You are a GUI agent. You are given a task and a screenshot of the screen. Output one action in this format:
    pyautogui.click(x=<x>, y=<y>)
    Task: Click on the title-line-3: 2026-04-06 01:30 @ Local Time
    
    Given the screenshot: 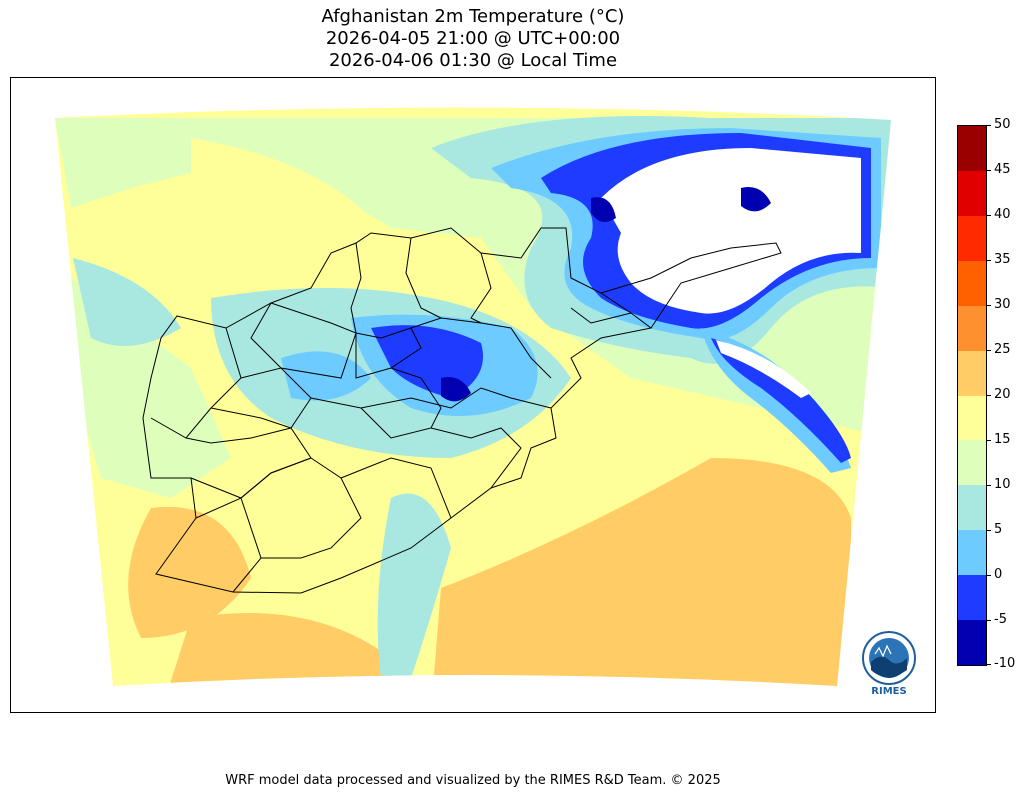 What is the action you would take?
    pyautogui.click(x=473, y=60)
    